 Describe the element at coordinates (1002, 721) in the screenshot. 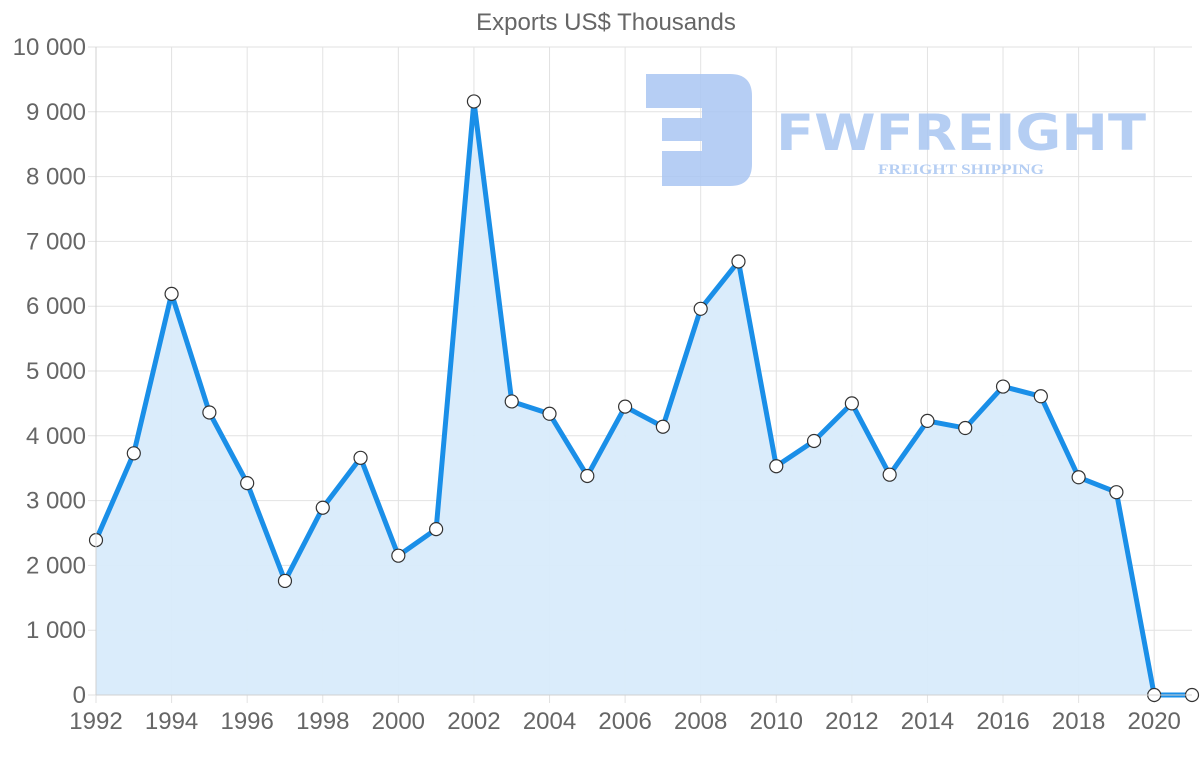

I see `x-tick-label: 2016` at that location.